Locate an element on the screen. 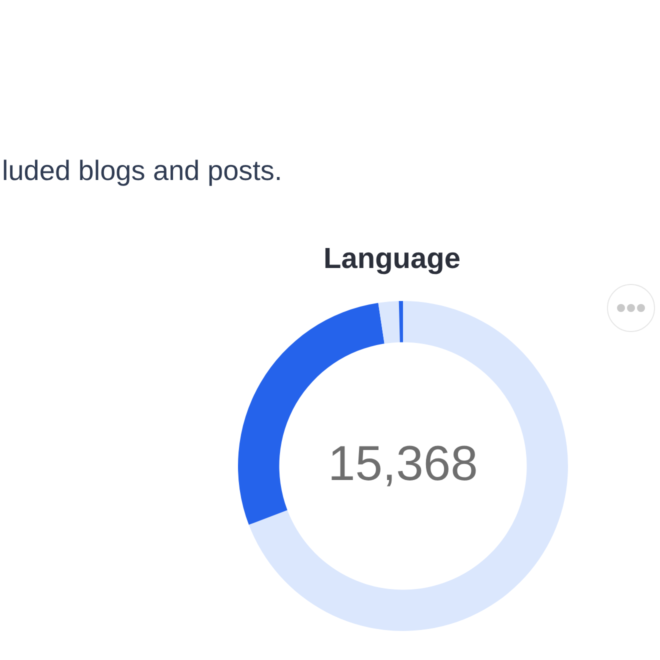  text: 15,368 is located at coordinates (403, 464).